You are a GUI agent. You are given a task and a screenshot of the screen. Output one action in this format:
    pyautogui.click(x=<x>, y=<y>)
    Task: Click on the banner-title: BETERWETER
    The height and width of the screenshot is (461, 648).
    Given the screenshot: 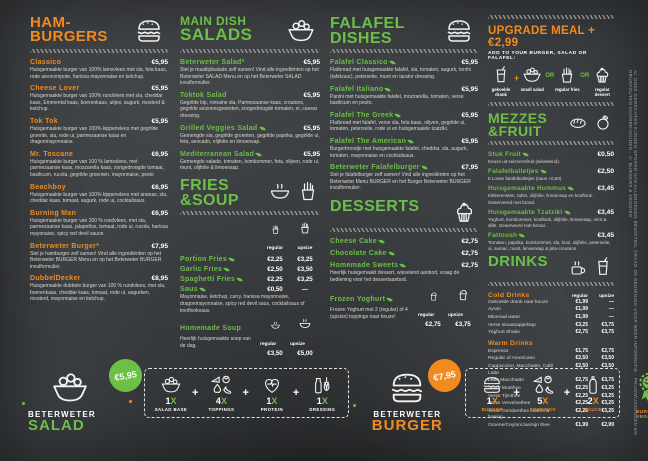 What is the action you would take?
    pyautogui.click(x=62, y=414)
    